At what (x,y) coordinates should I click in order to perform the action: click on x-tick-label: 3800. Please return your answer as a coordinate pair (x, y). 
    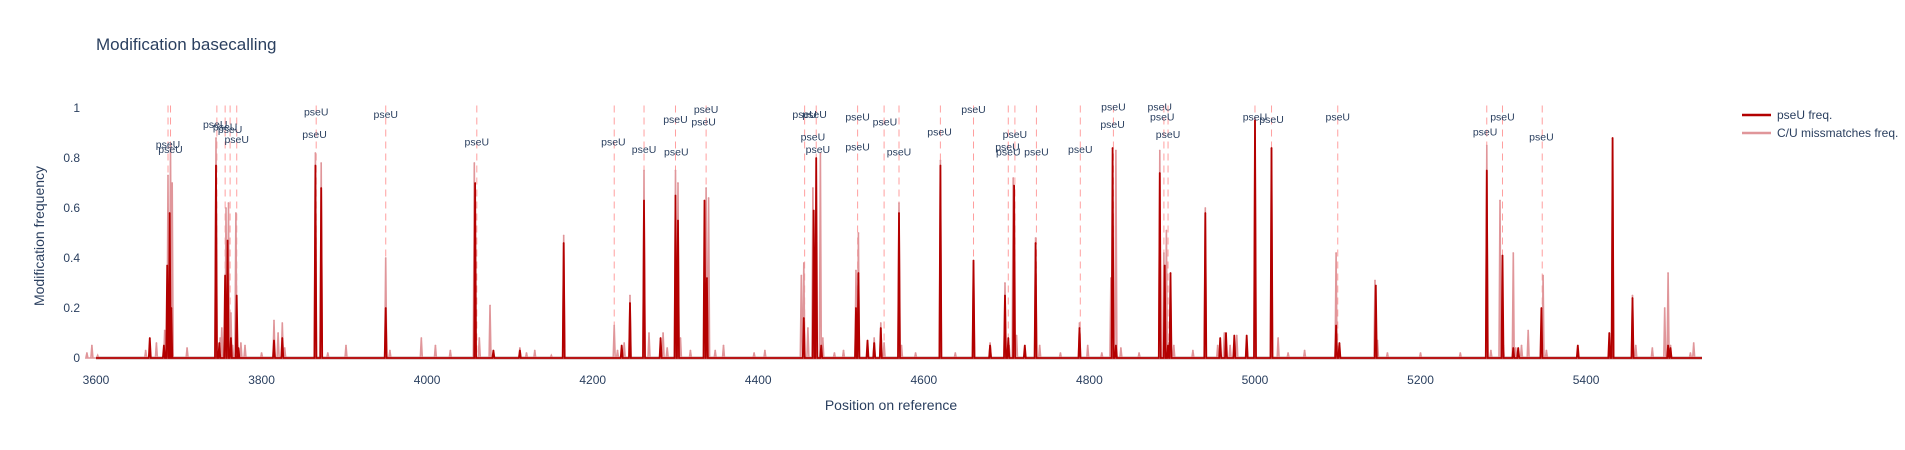
    Looking at the image, I should click on (261, 380).